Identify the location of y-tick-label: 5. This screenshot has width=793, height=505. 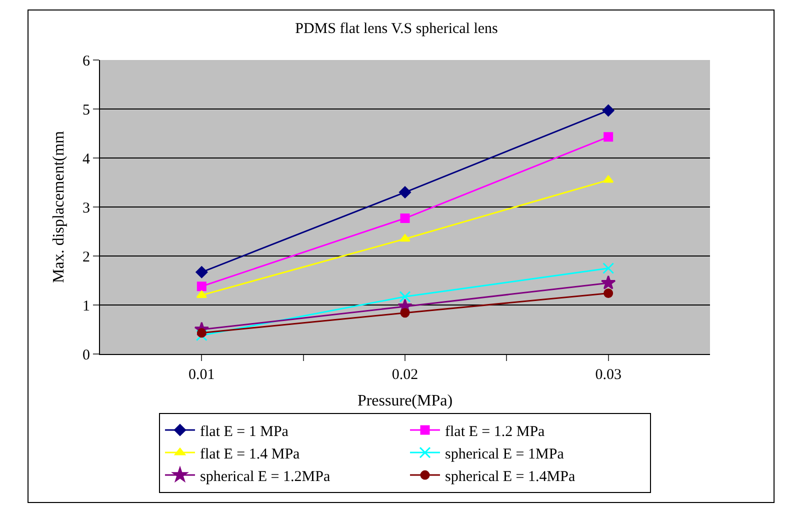
(86, 110).